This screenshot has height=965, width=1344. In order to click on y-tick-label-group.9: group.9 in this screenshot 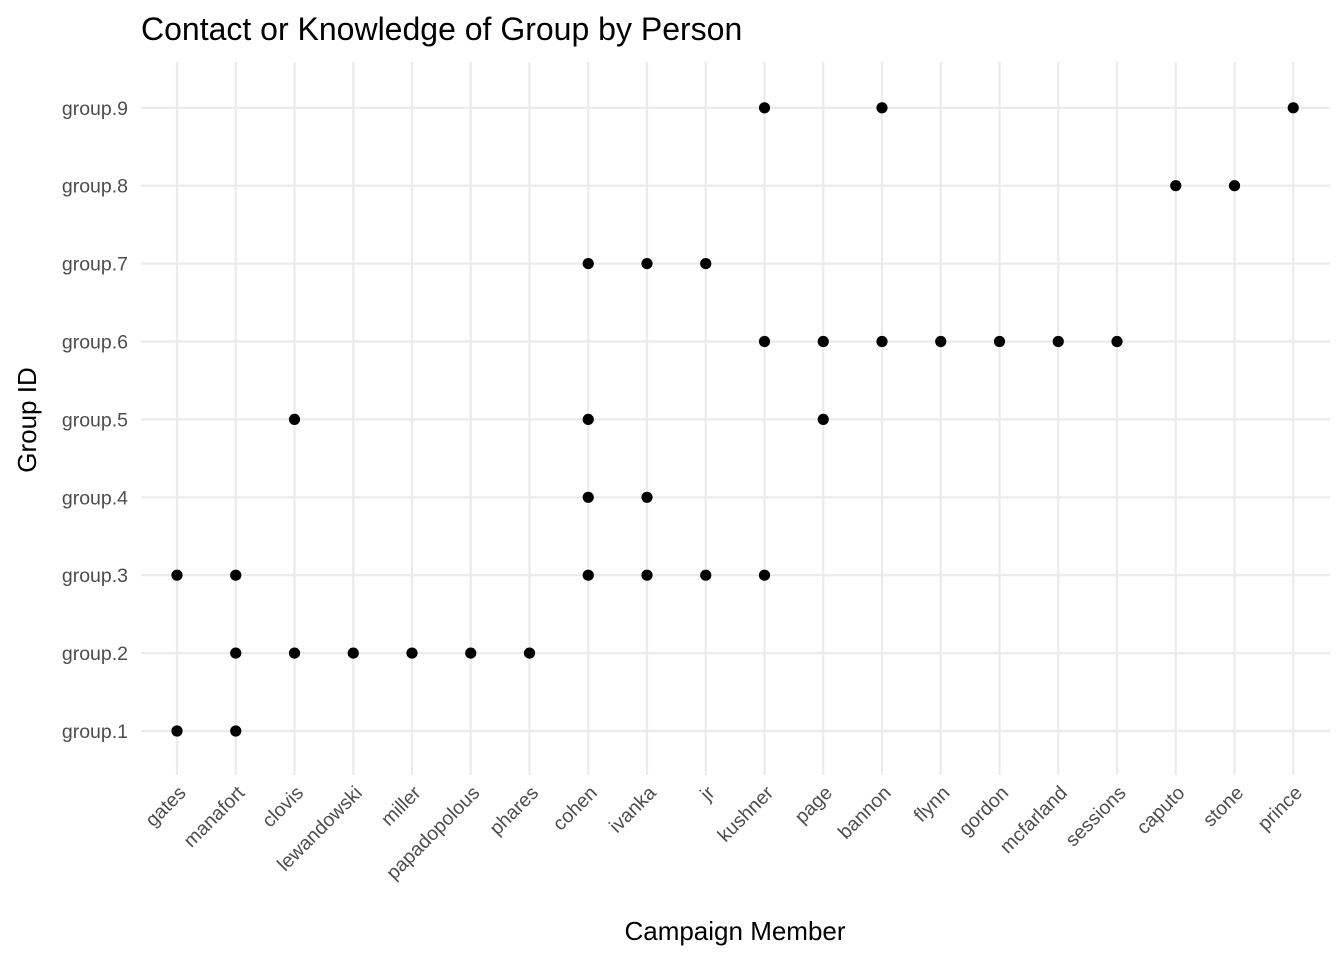, I will do `click(95, 109)`.